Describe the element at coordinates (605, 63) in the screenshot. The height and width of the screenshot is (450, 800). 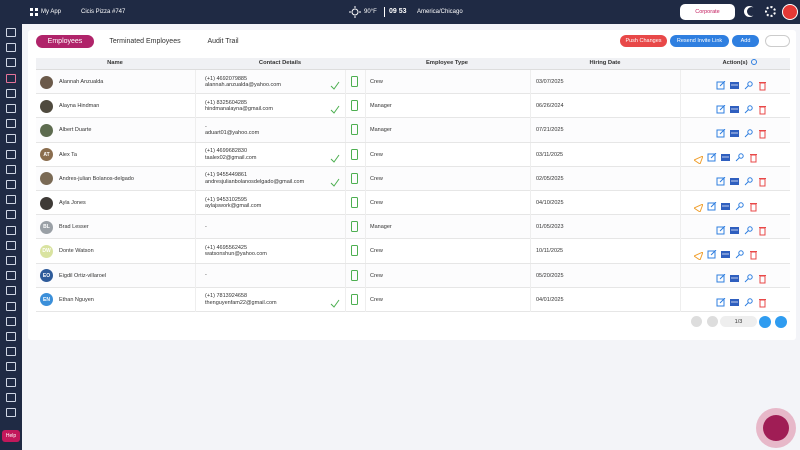
I see `column-header: Hiring Date` at that location.